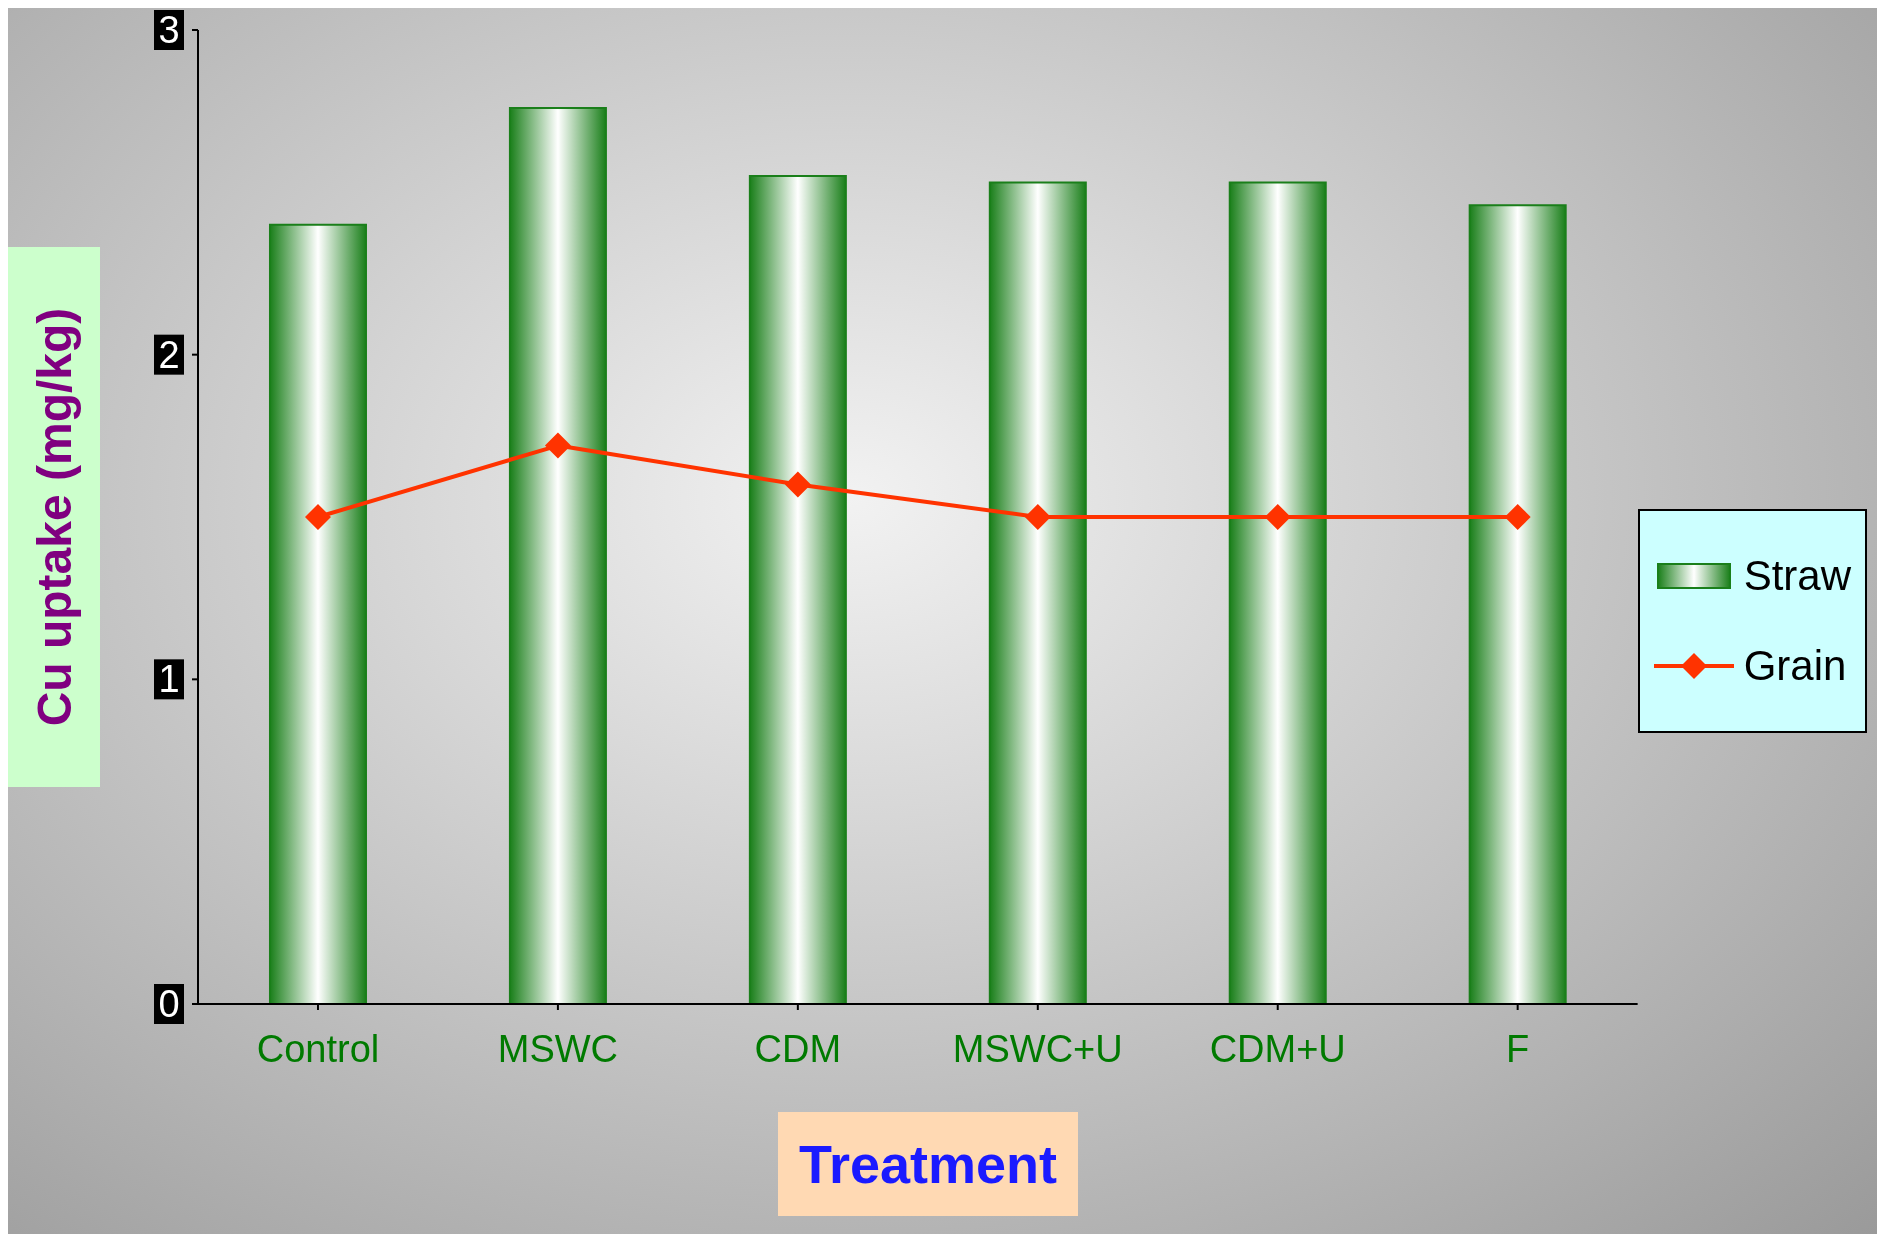 The width and height of the screenshot is (1885, 1242). What do you see at coordinates (169, 679) in the screenshot?
I see `y-tick-label: 1` at bounding box center [169, 679].